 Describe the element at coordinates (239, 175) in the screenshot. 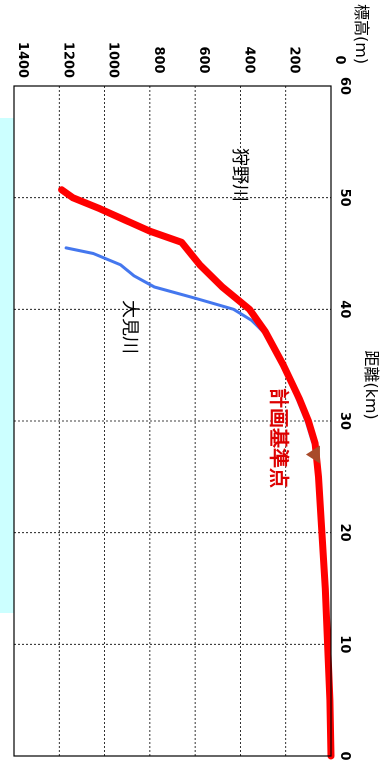

I see `series-label-kano: 狩野川` at that location.